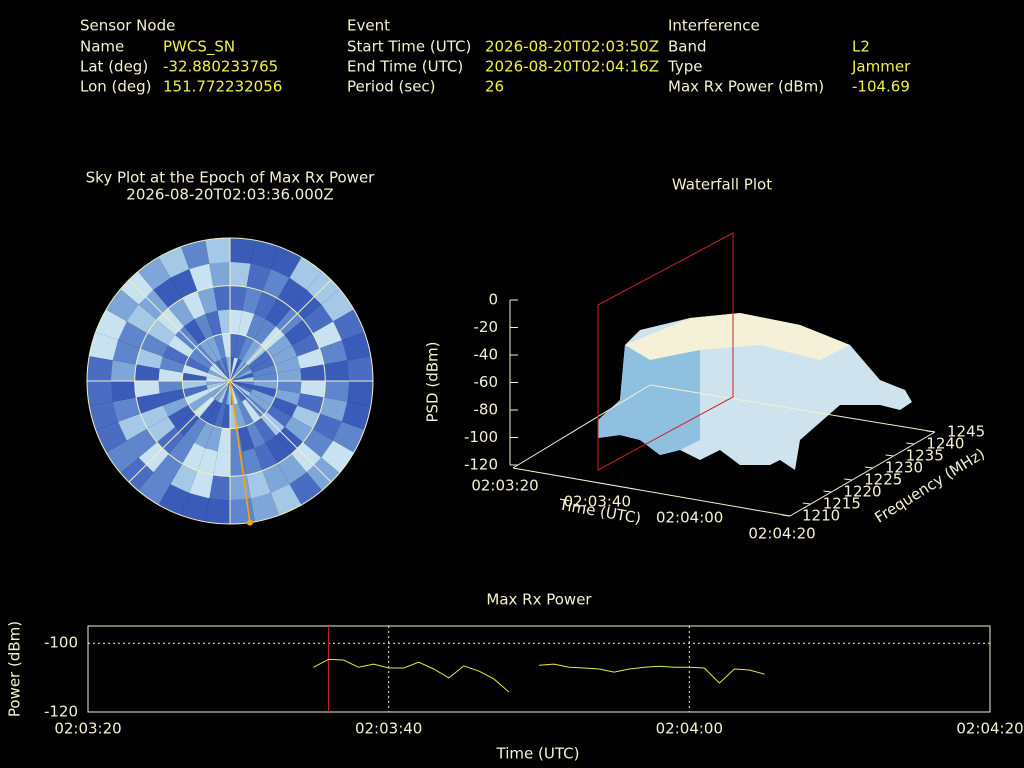 The width and height of the screenshot is (1024, 768). Describe the element at coordinates (102, 47) in the screenshot. I see `field-label: Name` at that location.